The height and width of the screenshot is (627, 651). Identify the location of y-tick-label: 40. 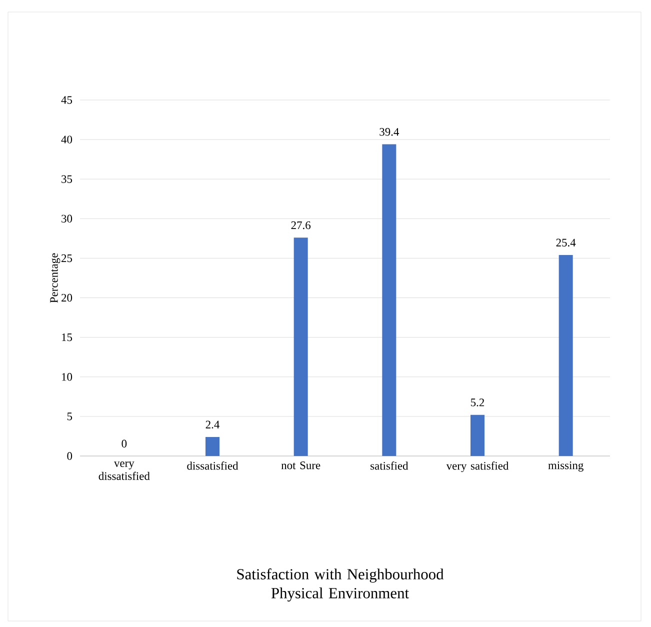
(66, 140).